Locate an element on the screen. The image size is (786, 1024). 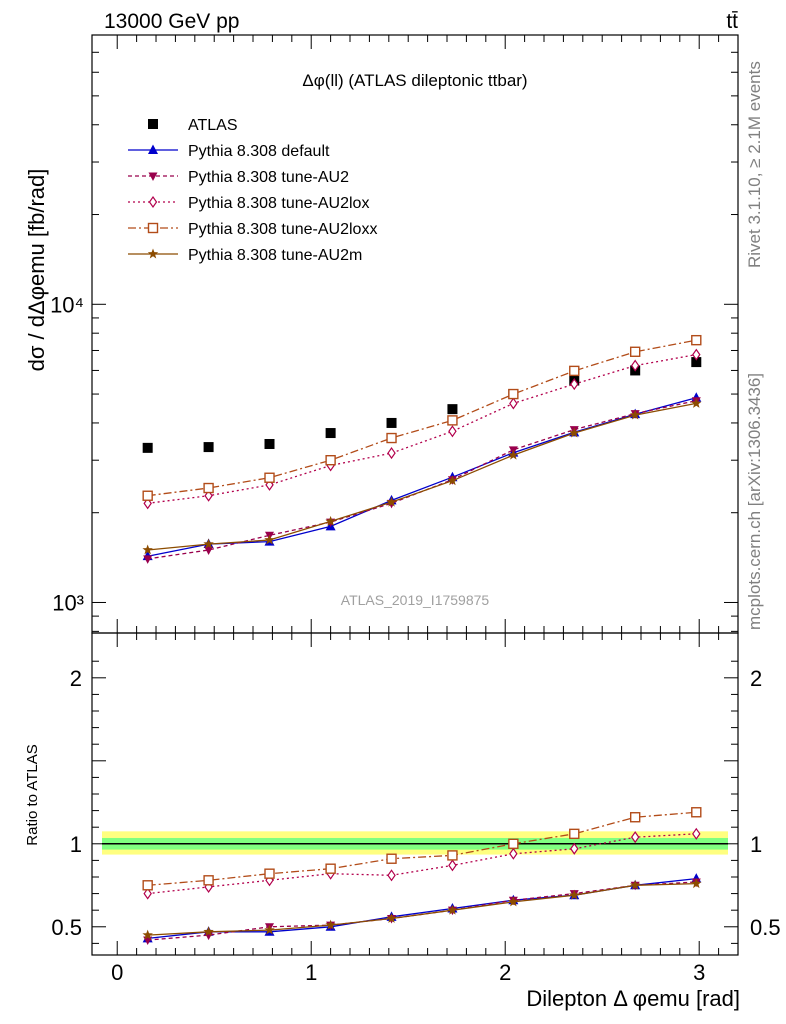
legend-label-tune-au2m: Pythia 8.308 tune-AU2m is located at coordinates (275, 255).